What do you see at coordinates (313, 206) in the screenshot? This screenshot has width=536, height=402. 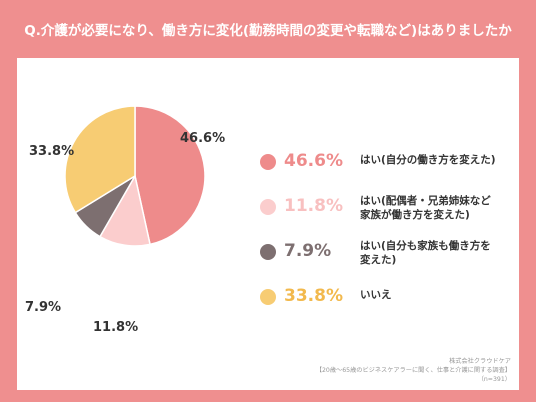 I see `legend-pct: 11.8%` at bounding box center [313, 206].